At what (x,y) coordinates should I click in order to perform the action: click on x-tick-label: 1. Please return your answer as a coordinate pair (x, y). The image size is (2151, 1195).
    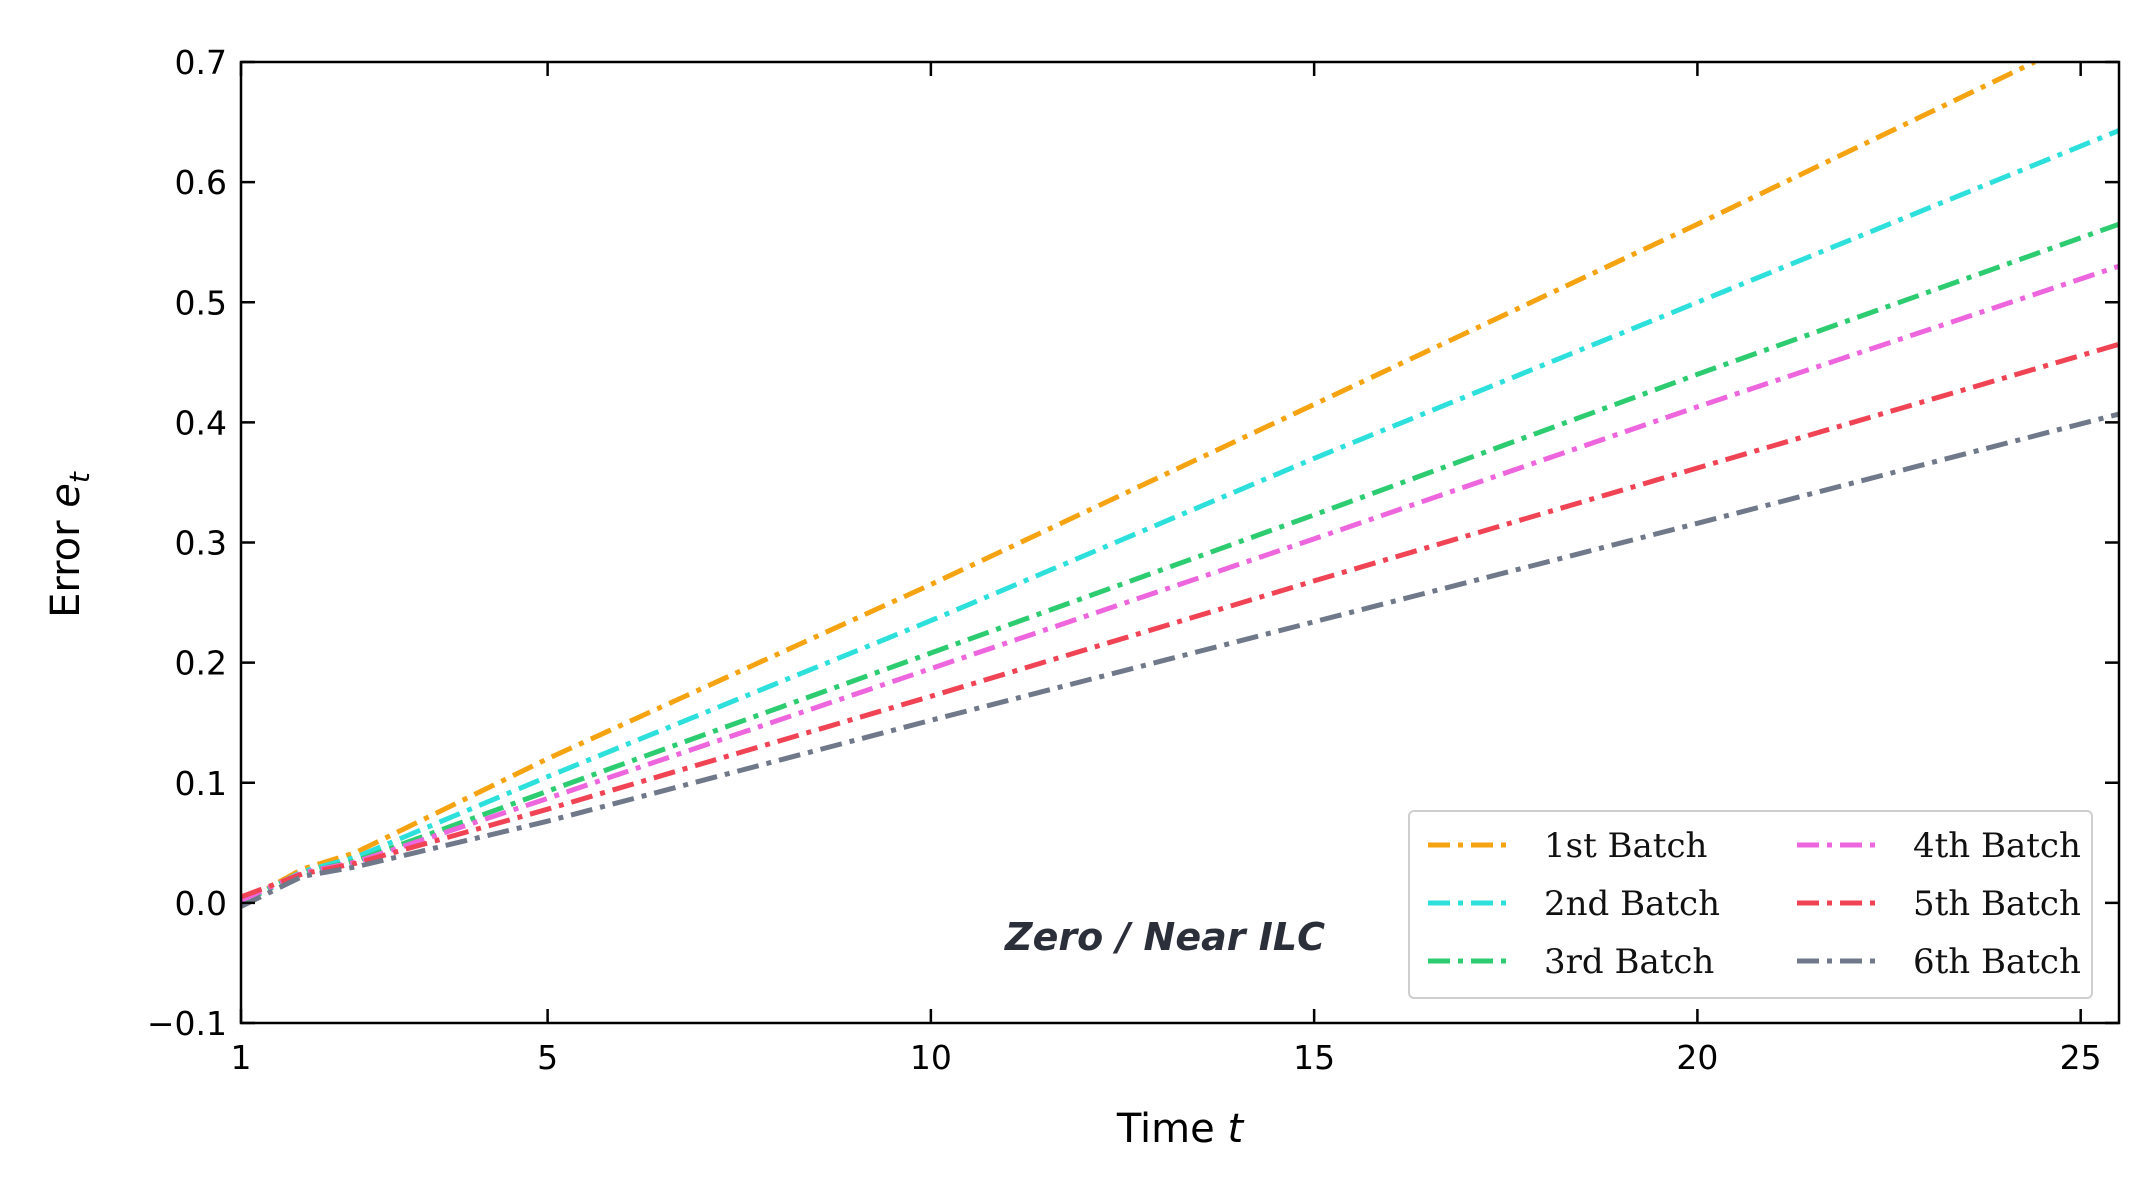
    Looking at the image, I should click on (241, 1057).